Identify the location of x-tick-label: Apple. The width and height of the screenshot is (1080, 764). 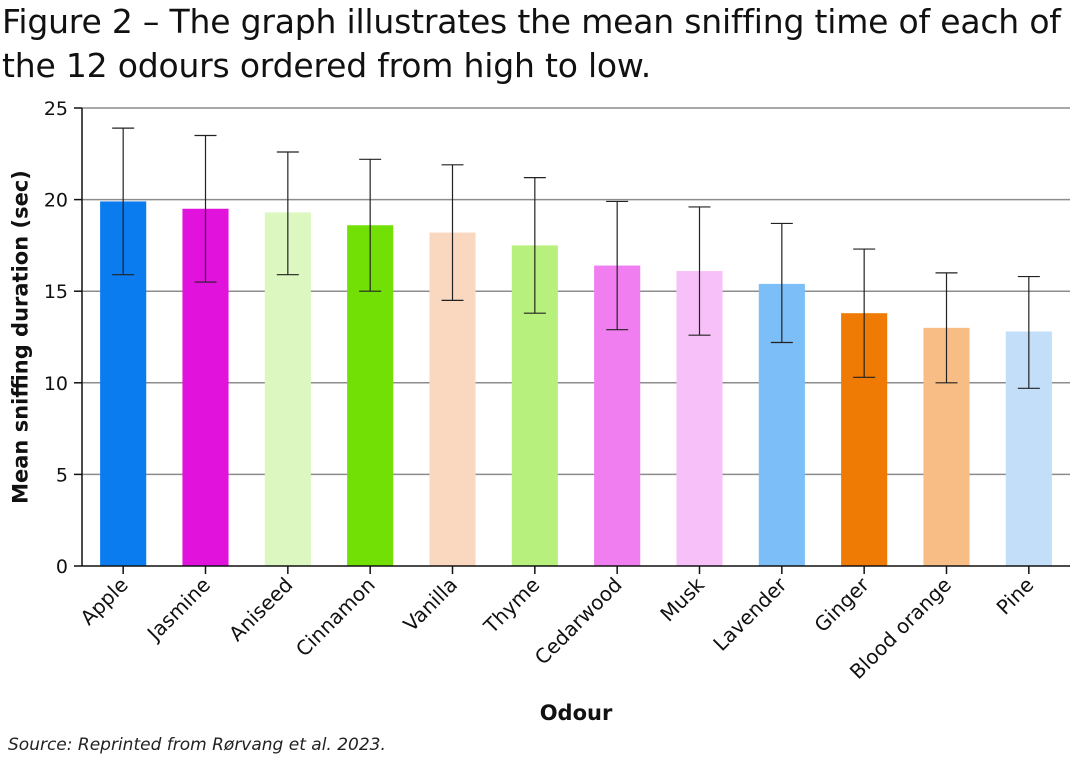
(103, 601).